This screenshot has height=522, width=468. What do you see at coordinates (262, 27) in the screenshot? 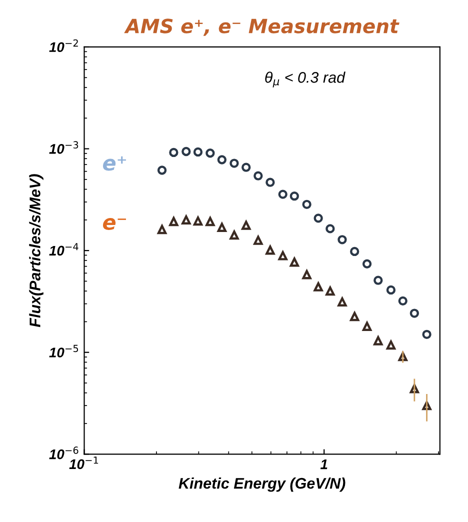
I see `chart-title: AMS e⁺, e⁻ Measurement` at bounding box center [262, 27].